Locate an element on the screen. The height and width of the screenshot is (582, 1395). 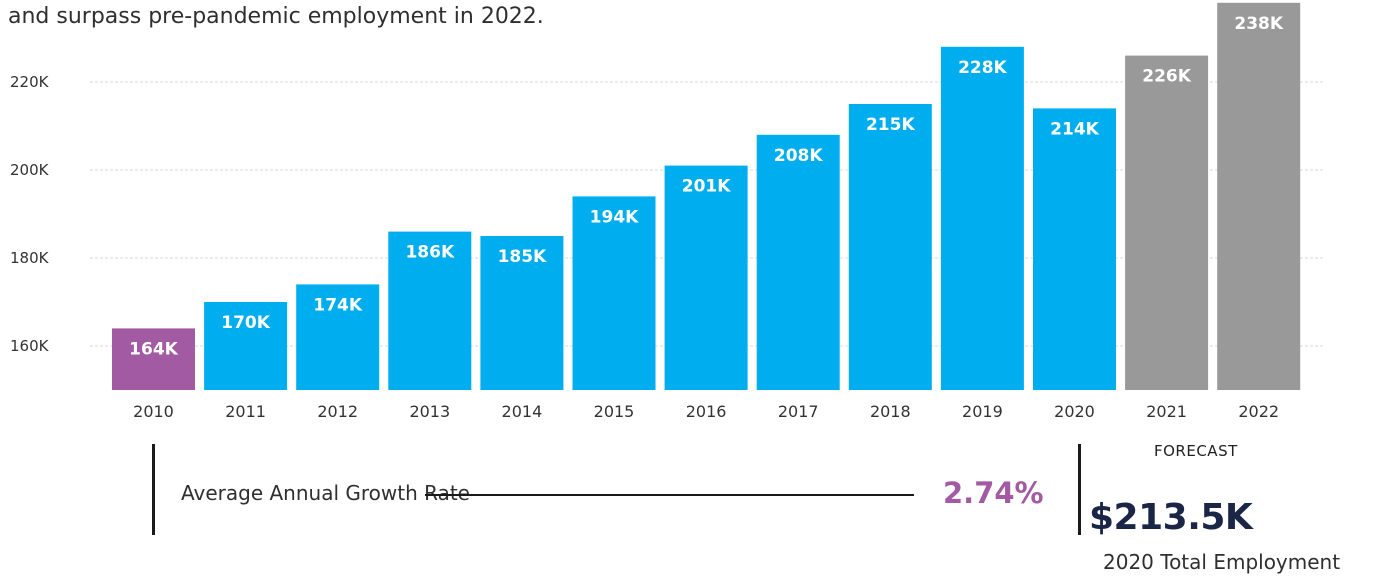
data-label-2018: 215K is located at coordinates (890, 125).